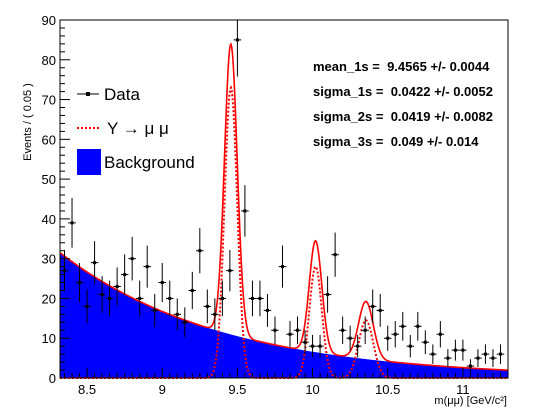 The width and height of the screenshot is (556, 413). What do you see at coordinates (89, 162) in the screenshot?
I see `legend-background-swatch` at bounding box center [89, 162].